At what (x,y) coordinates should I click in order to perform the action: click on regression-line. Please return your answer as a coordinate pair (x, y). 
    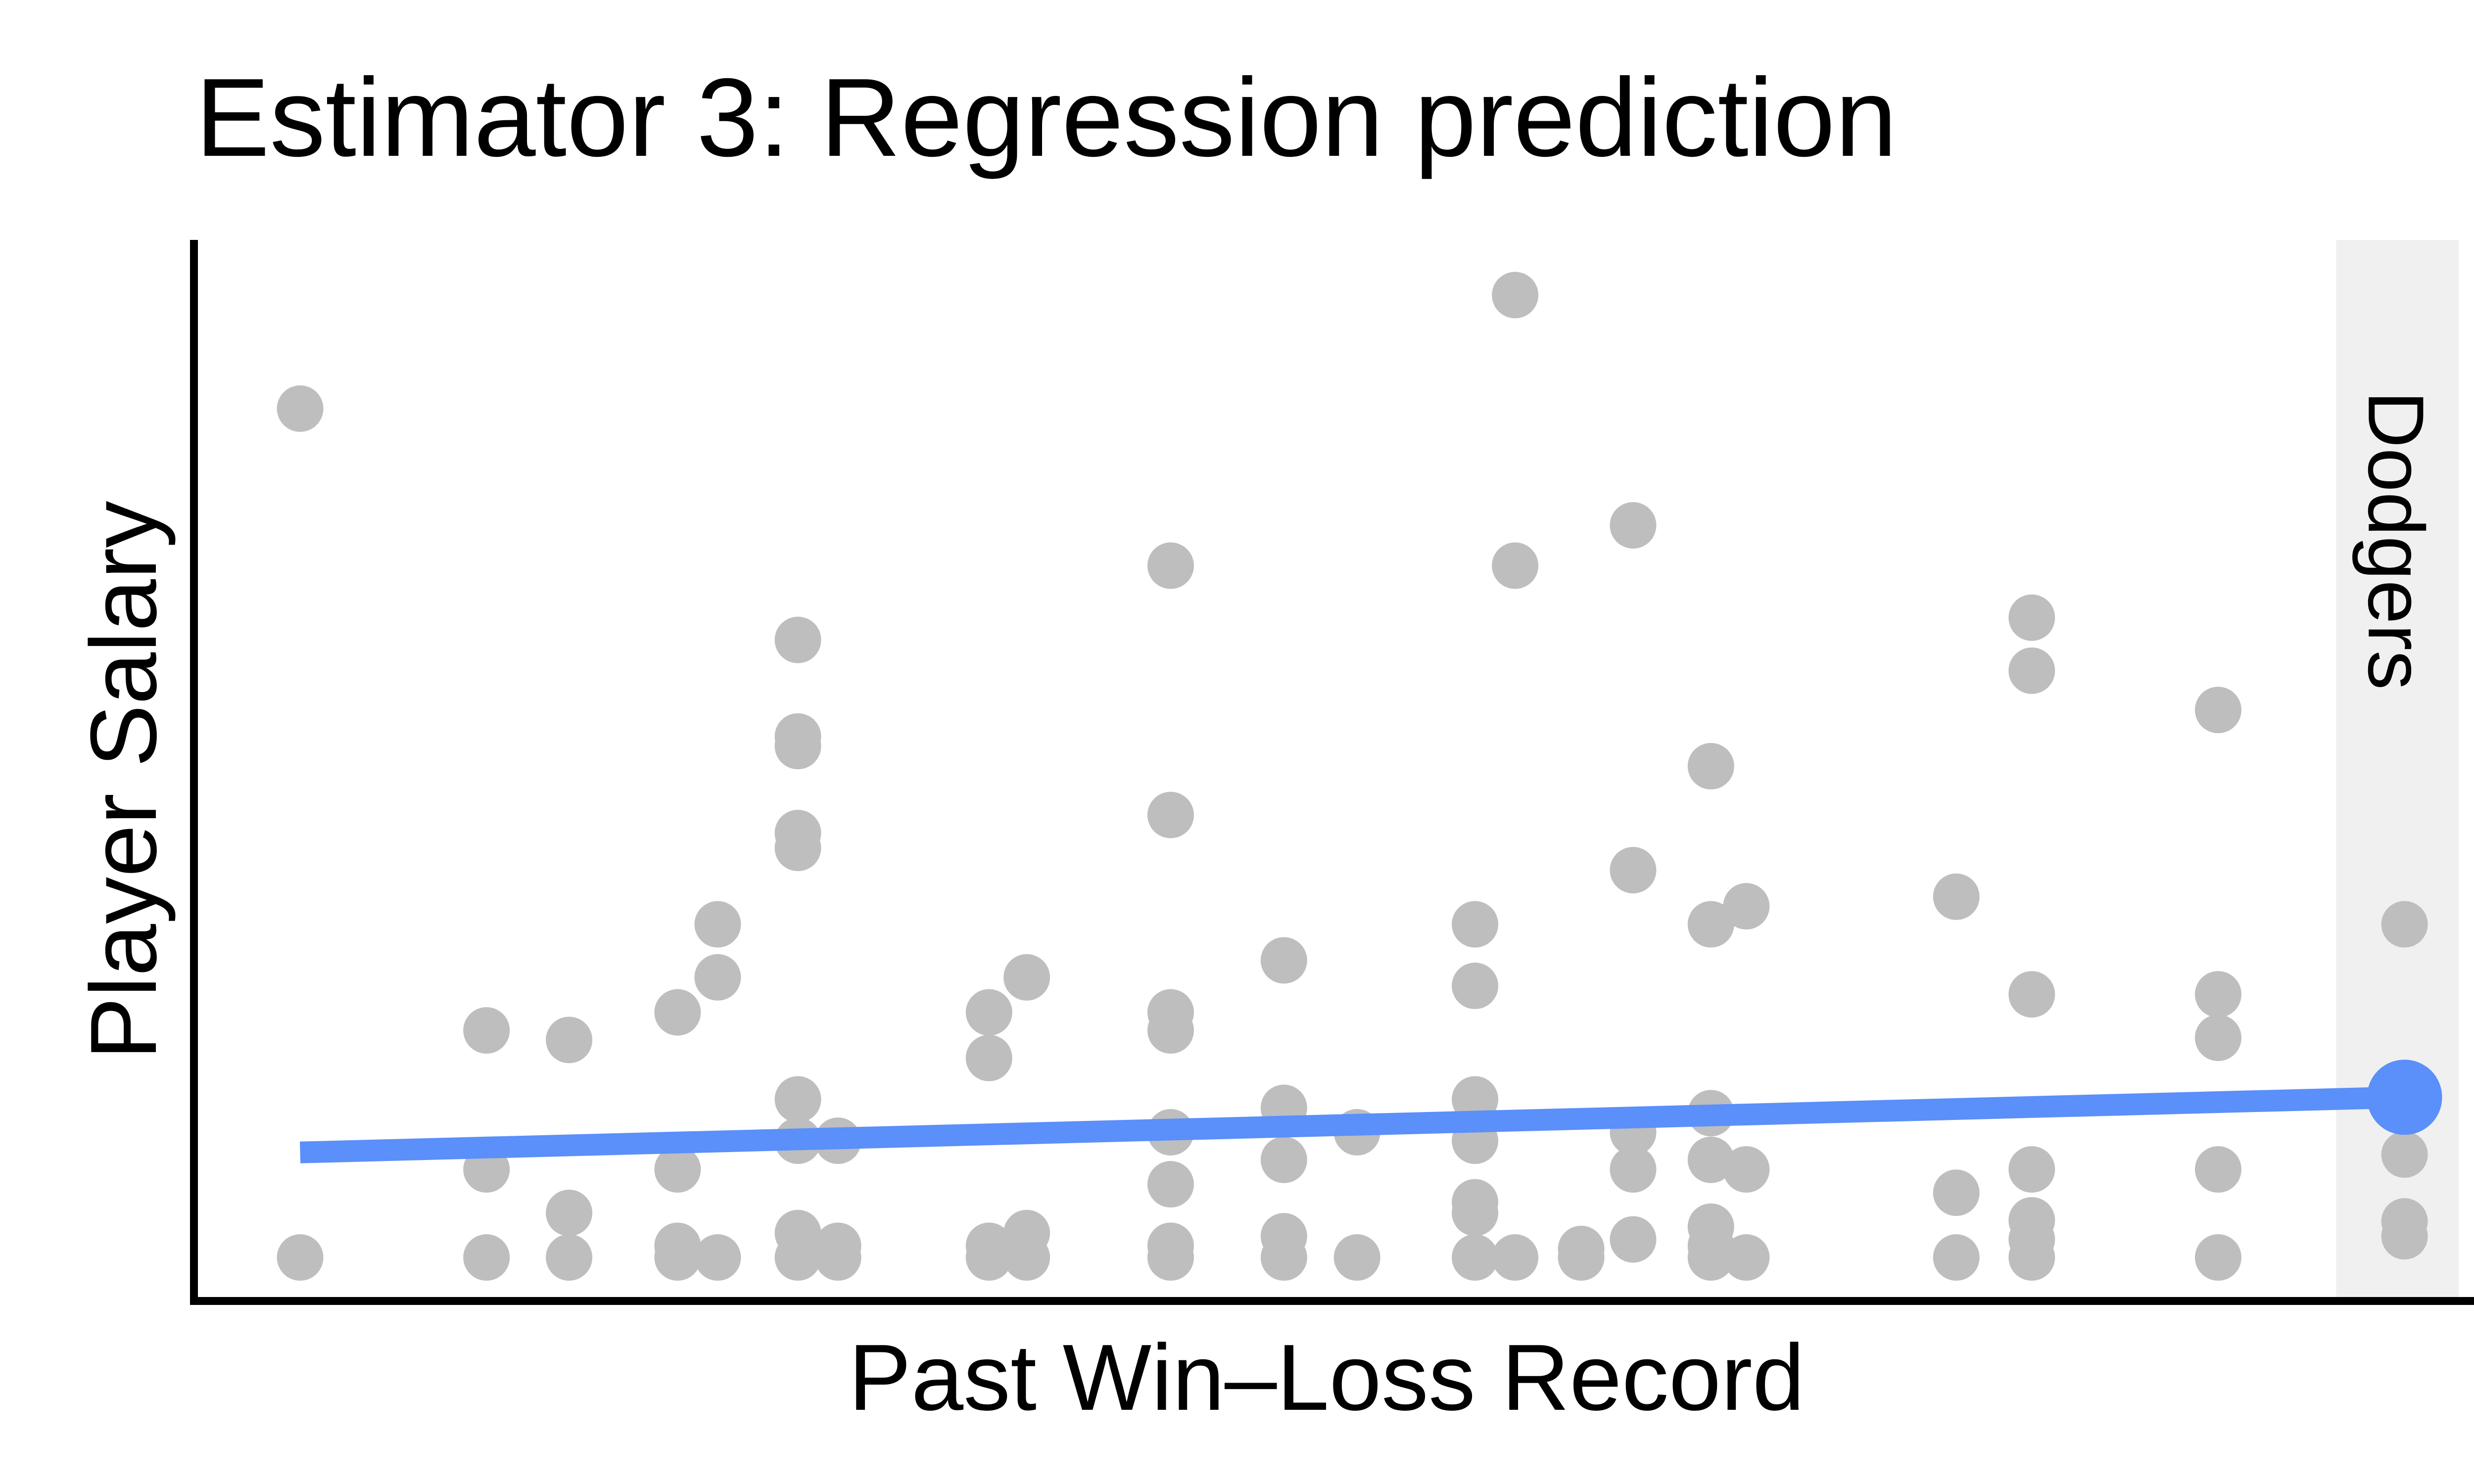
    Looking at the image, I should click on (1352, 1124).